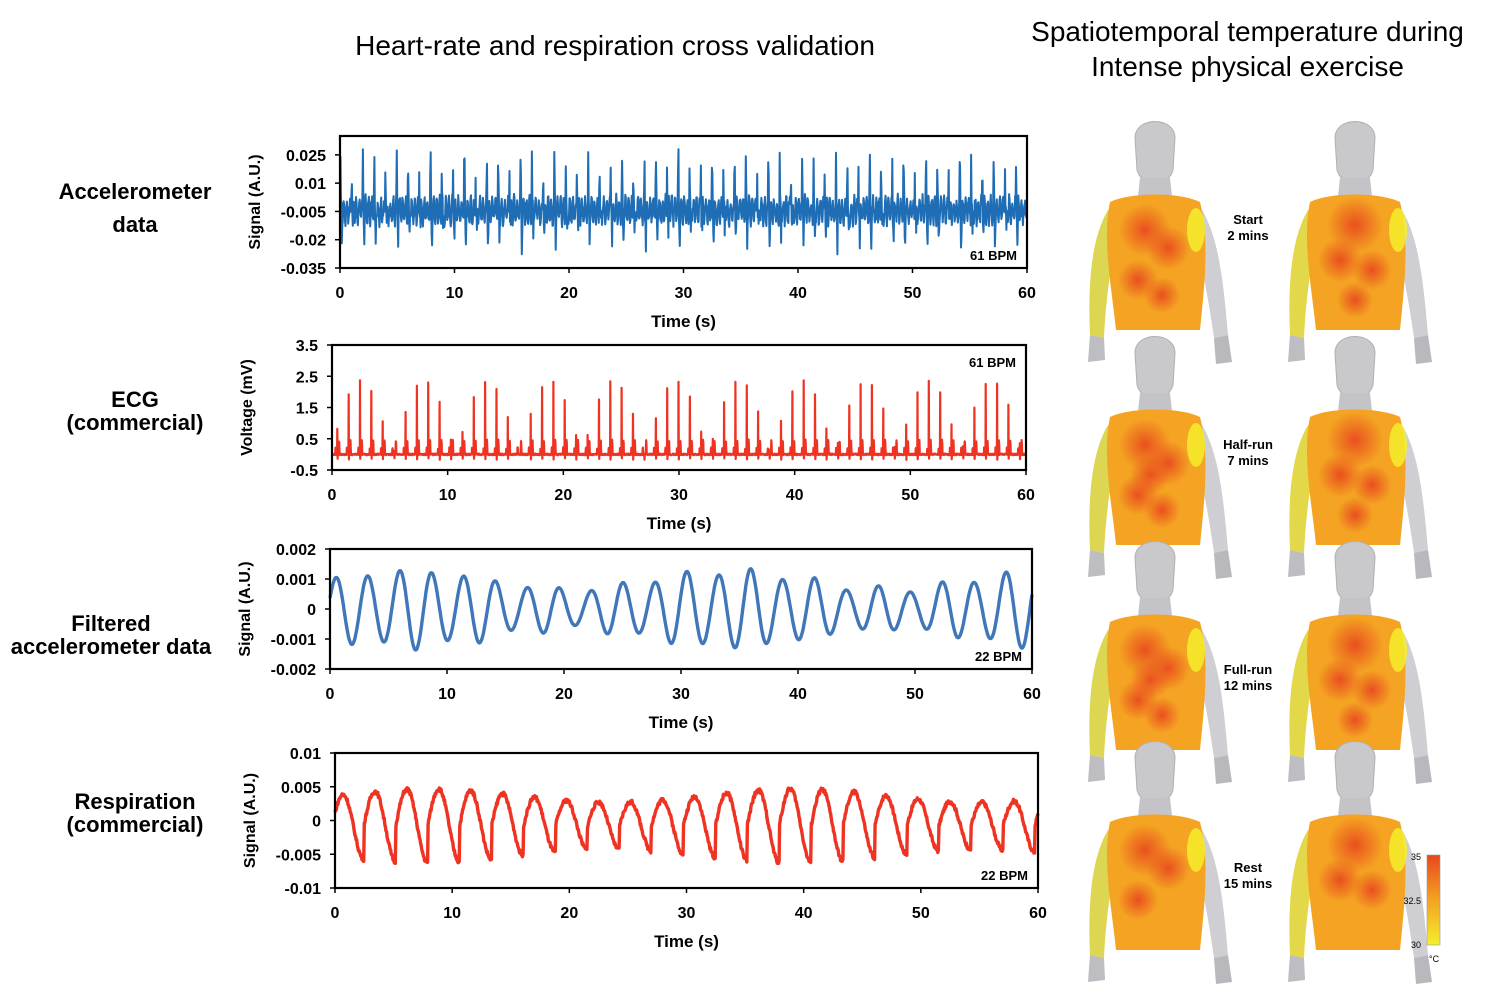 This screenshot has height=1004, width=1500. Describe the element at coordinates (316, 822) in the screenshot. I see `y-tick-label: 0` at that location.